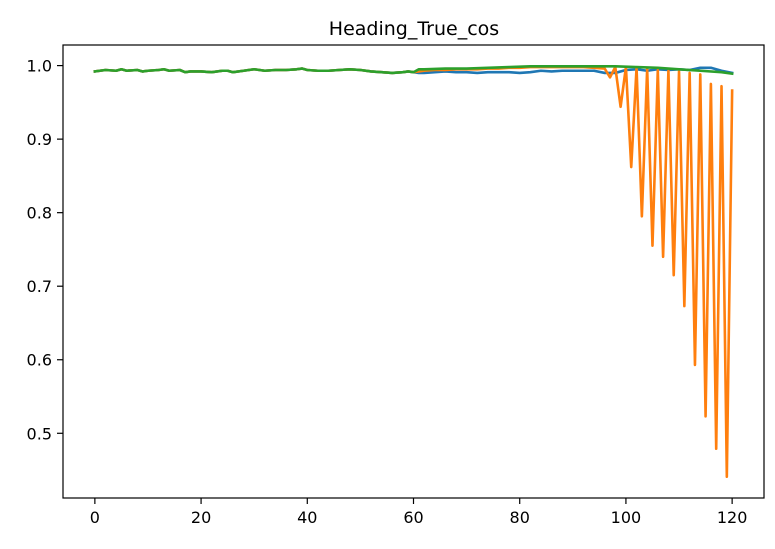 The height and width of the screenshot is (549, 775). Describe the element at coordinates (39, 360) in the screenshot. I see `y-tick-label: 0.6` at that location.